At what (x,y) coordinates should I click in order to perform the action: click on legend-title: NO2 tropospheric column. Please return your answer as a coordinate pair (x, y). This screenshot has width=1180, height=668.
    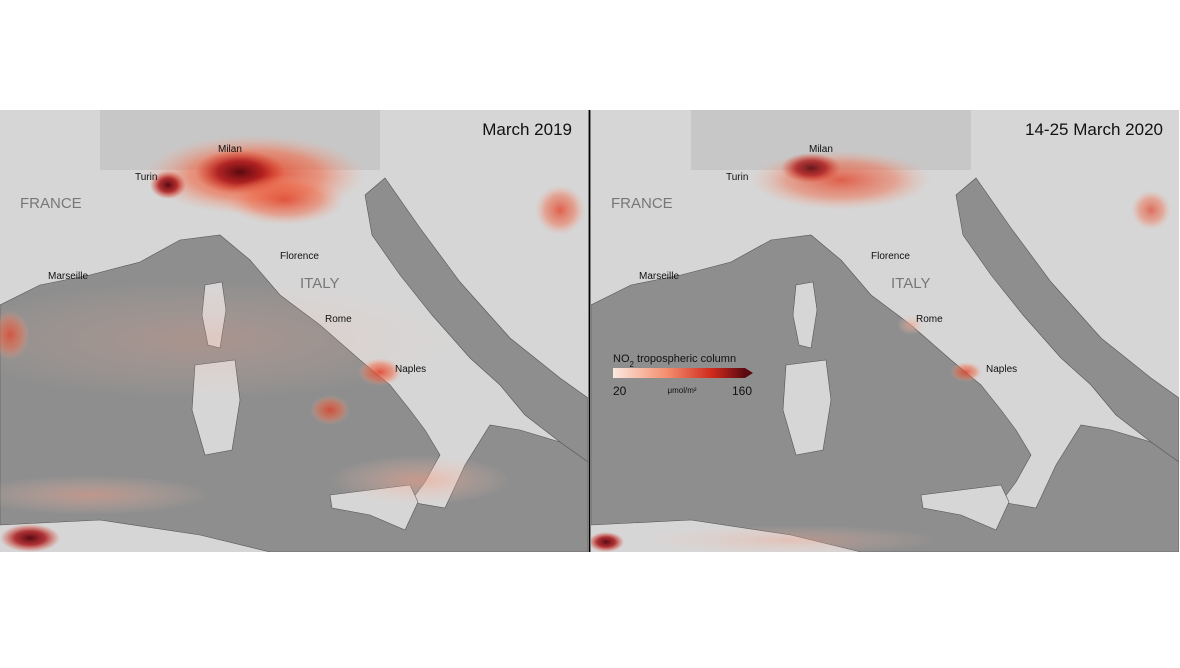
    Looking at the image, I should click on (674, 361).